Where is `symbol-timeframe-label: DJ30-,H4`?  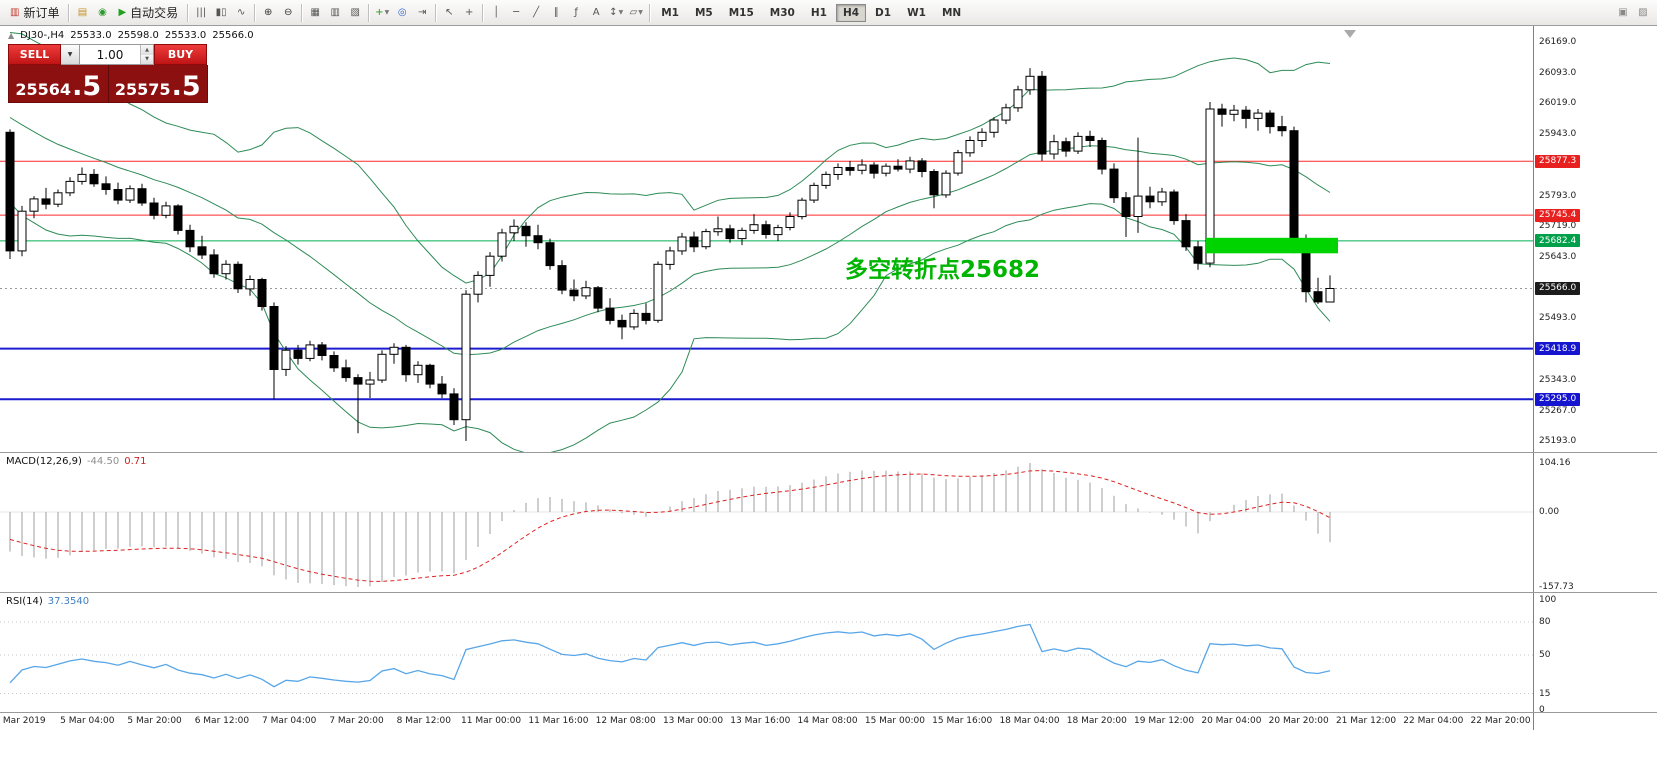
symbol-timeframe-label: DJ30-,H4 is located at coordinates (42, 35).